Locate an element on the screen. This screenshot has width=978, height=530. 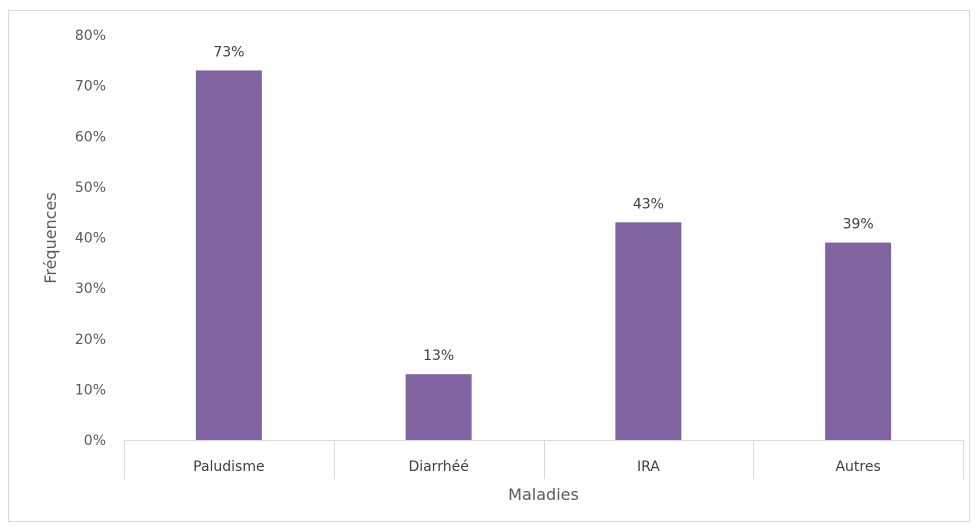
data-label: 13% is located at coordinates (438, 356).